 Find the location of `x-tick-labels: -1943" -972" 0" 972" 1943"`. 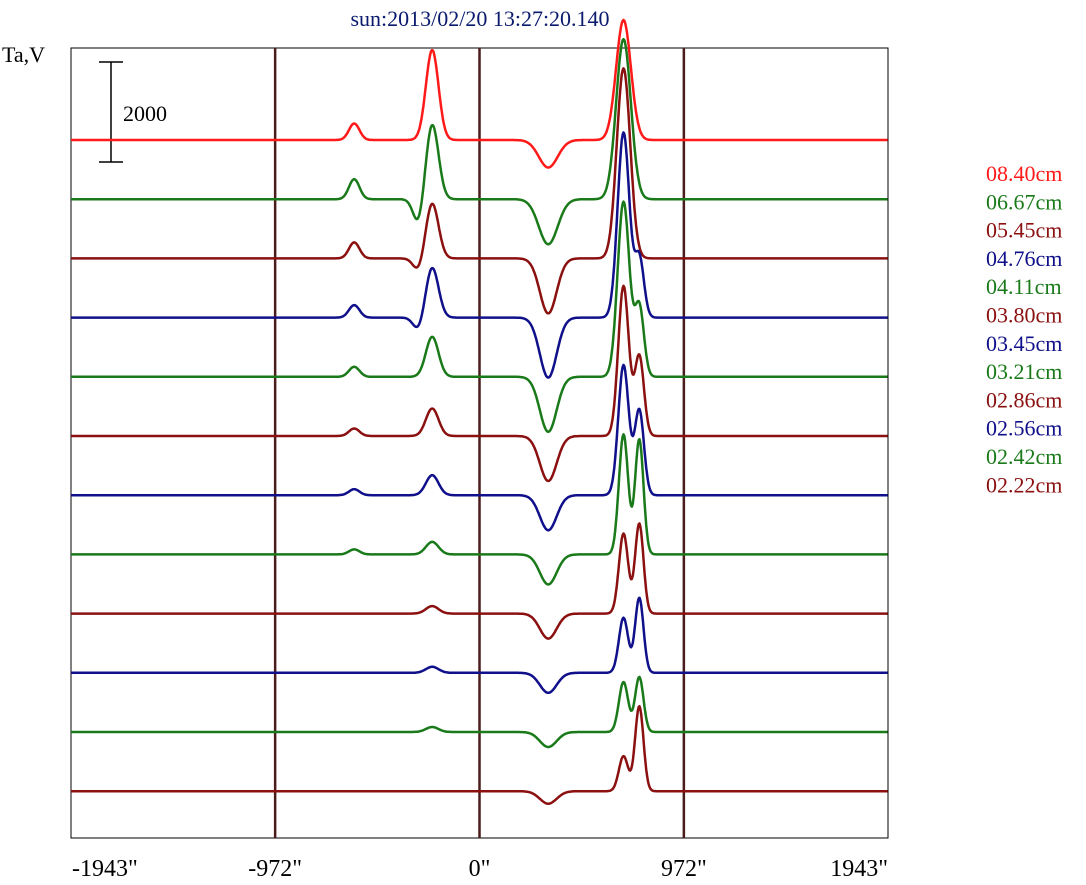

x-tick-labels: -1943" -972" 0" 972" 1943" is located at coordinates (480, 869).